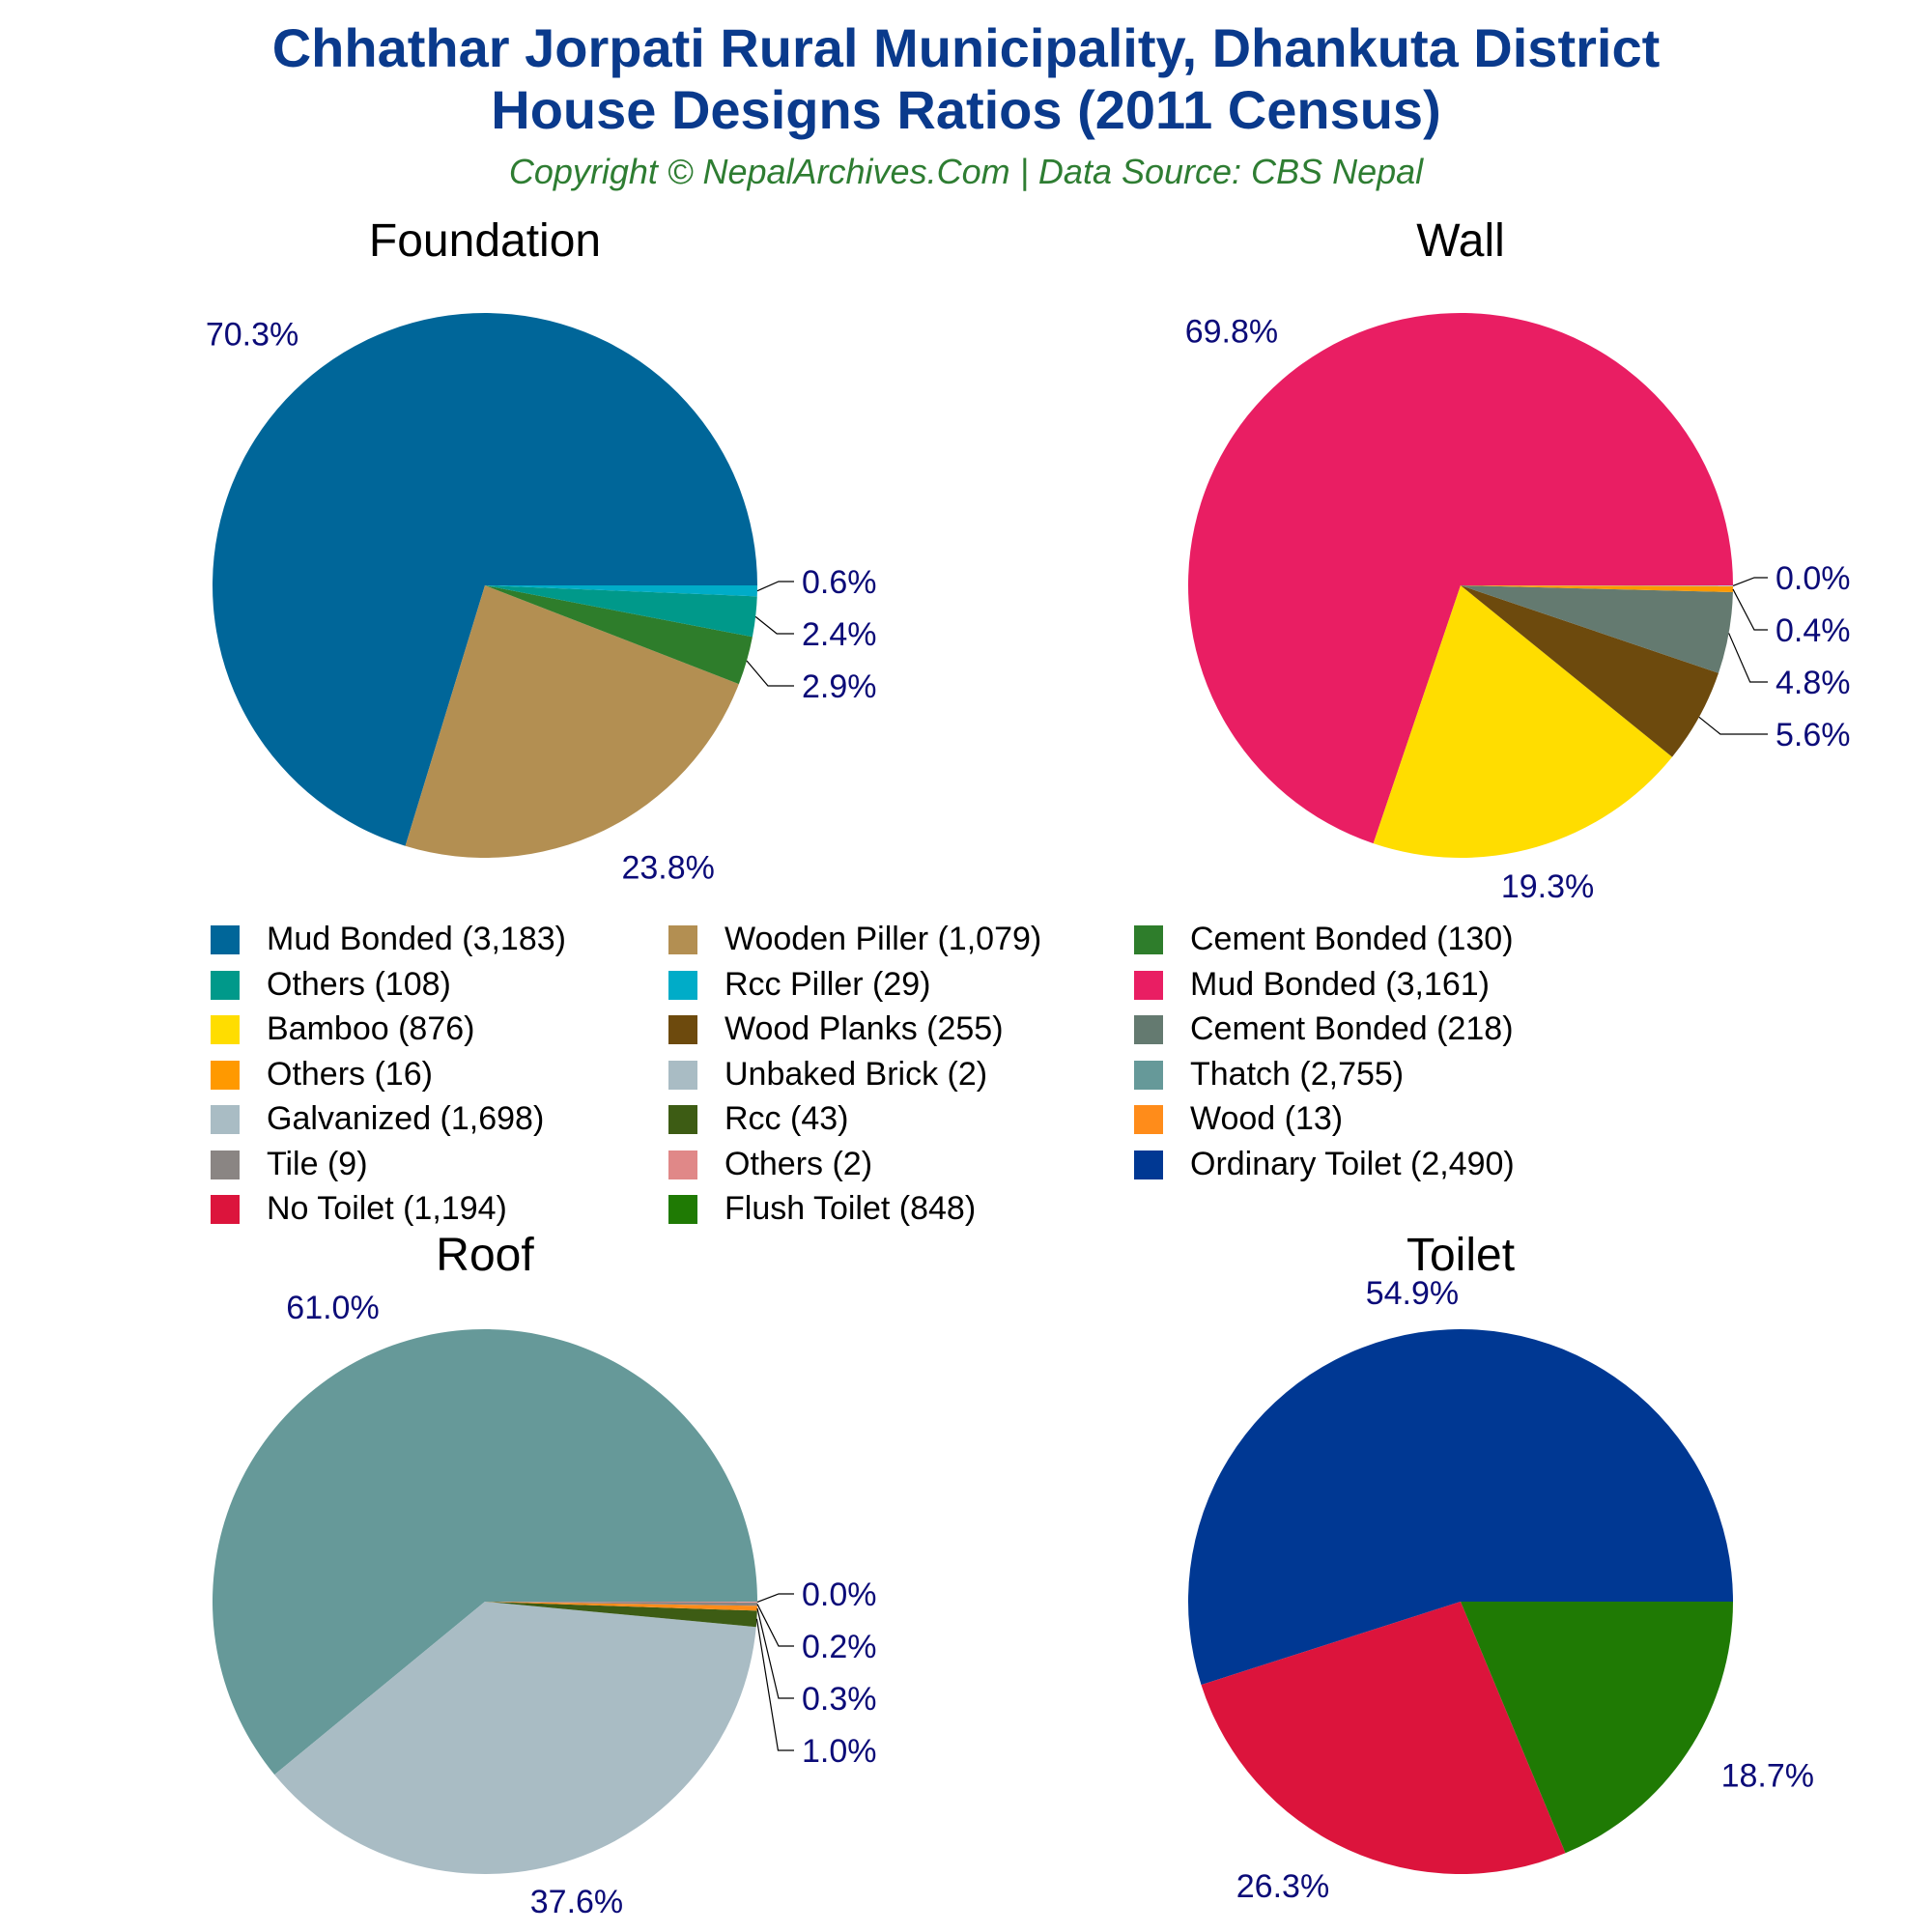 Image resolution: width=1932 pixels, height=1932 pixels. Describe the element at coordinates (406, 1118) in the screenshot. I see `legend-label: Galvanized (1,698)` at that location.